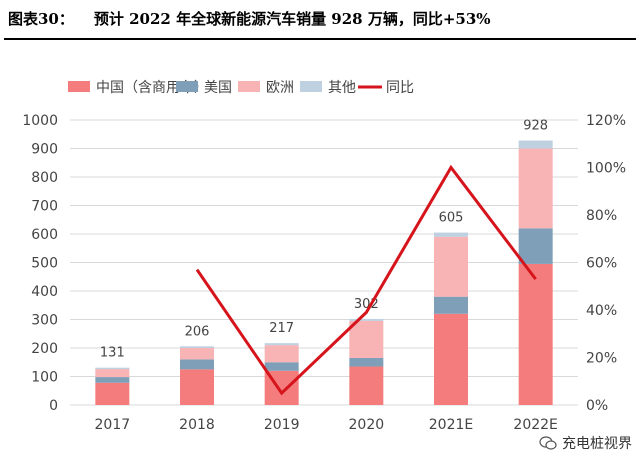 Image resolution: width=640 pixels, height=461 pixels. Describe the element at coordinates (535, 425) in the screenshot. I see `x-tick-label: 2022E` at that location.